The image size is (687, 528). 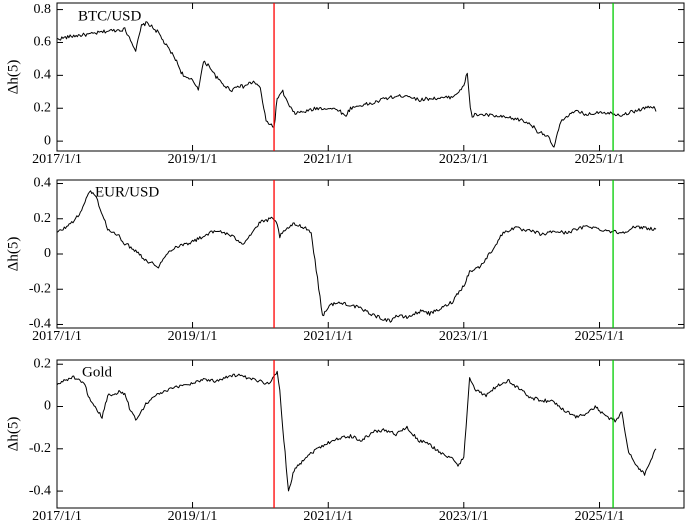 What do you see at coordinates (110, 16) in the screenshot?
I see `panel-label-btcusd: BTC/USD` at bounding box center [110, 16].